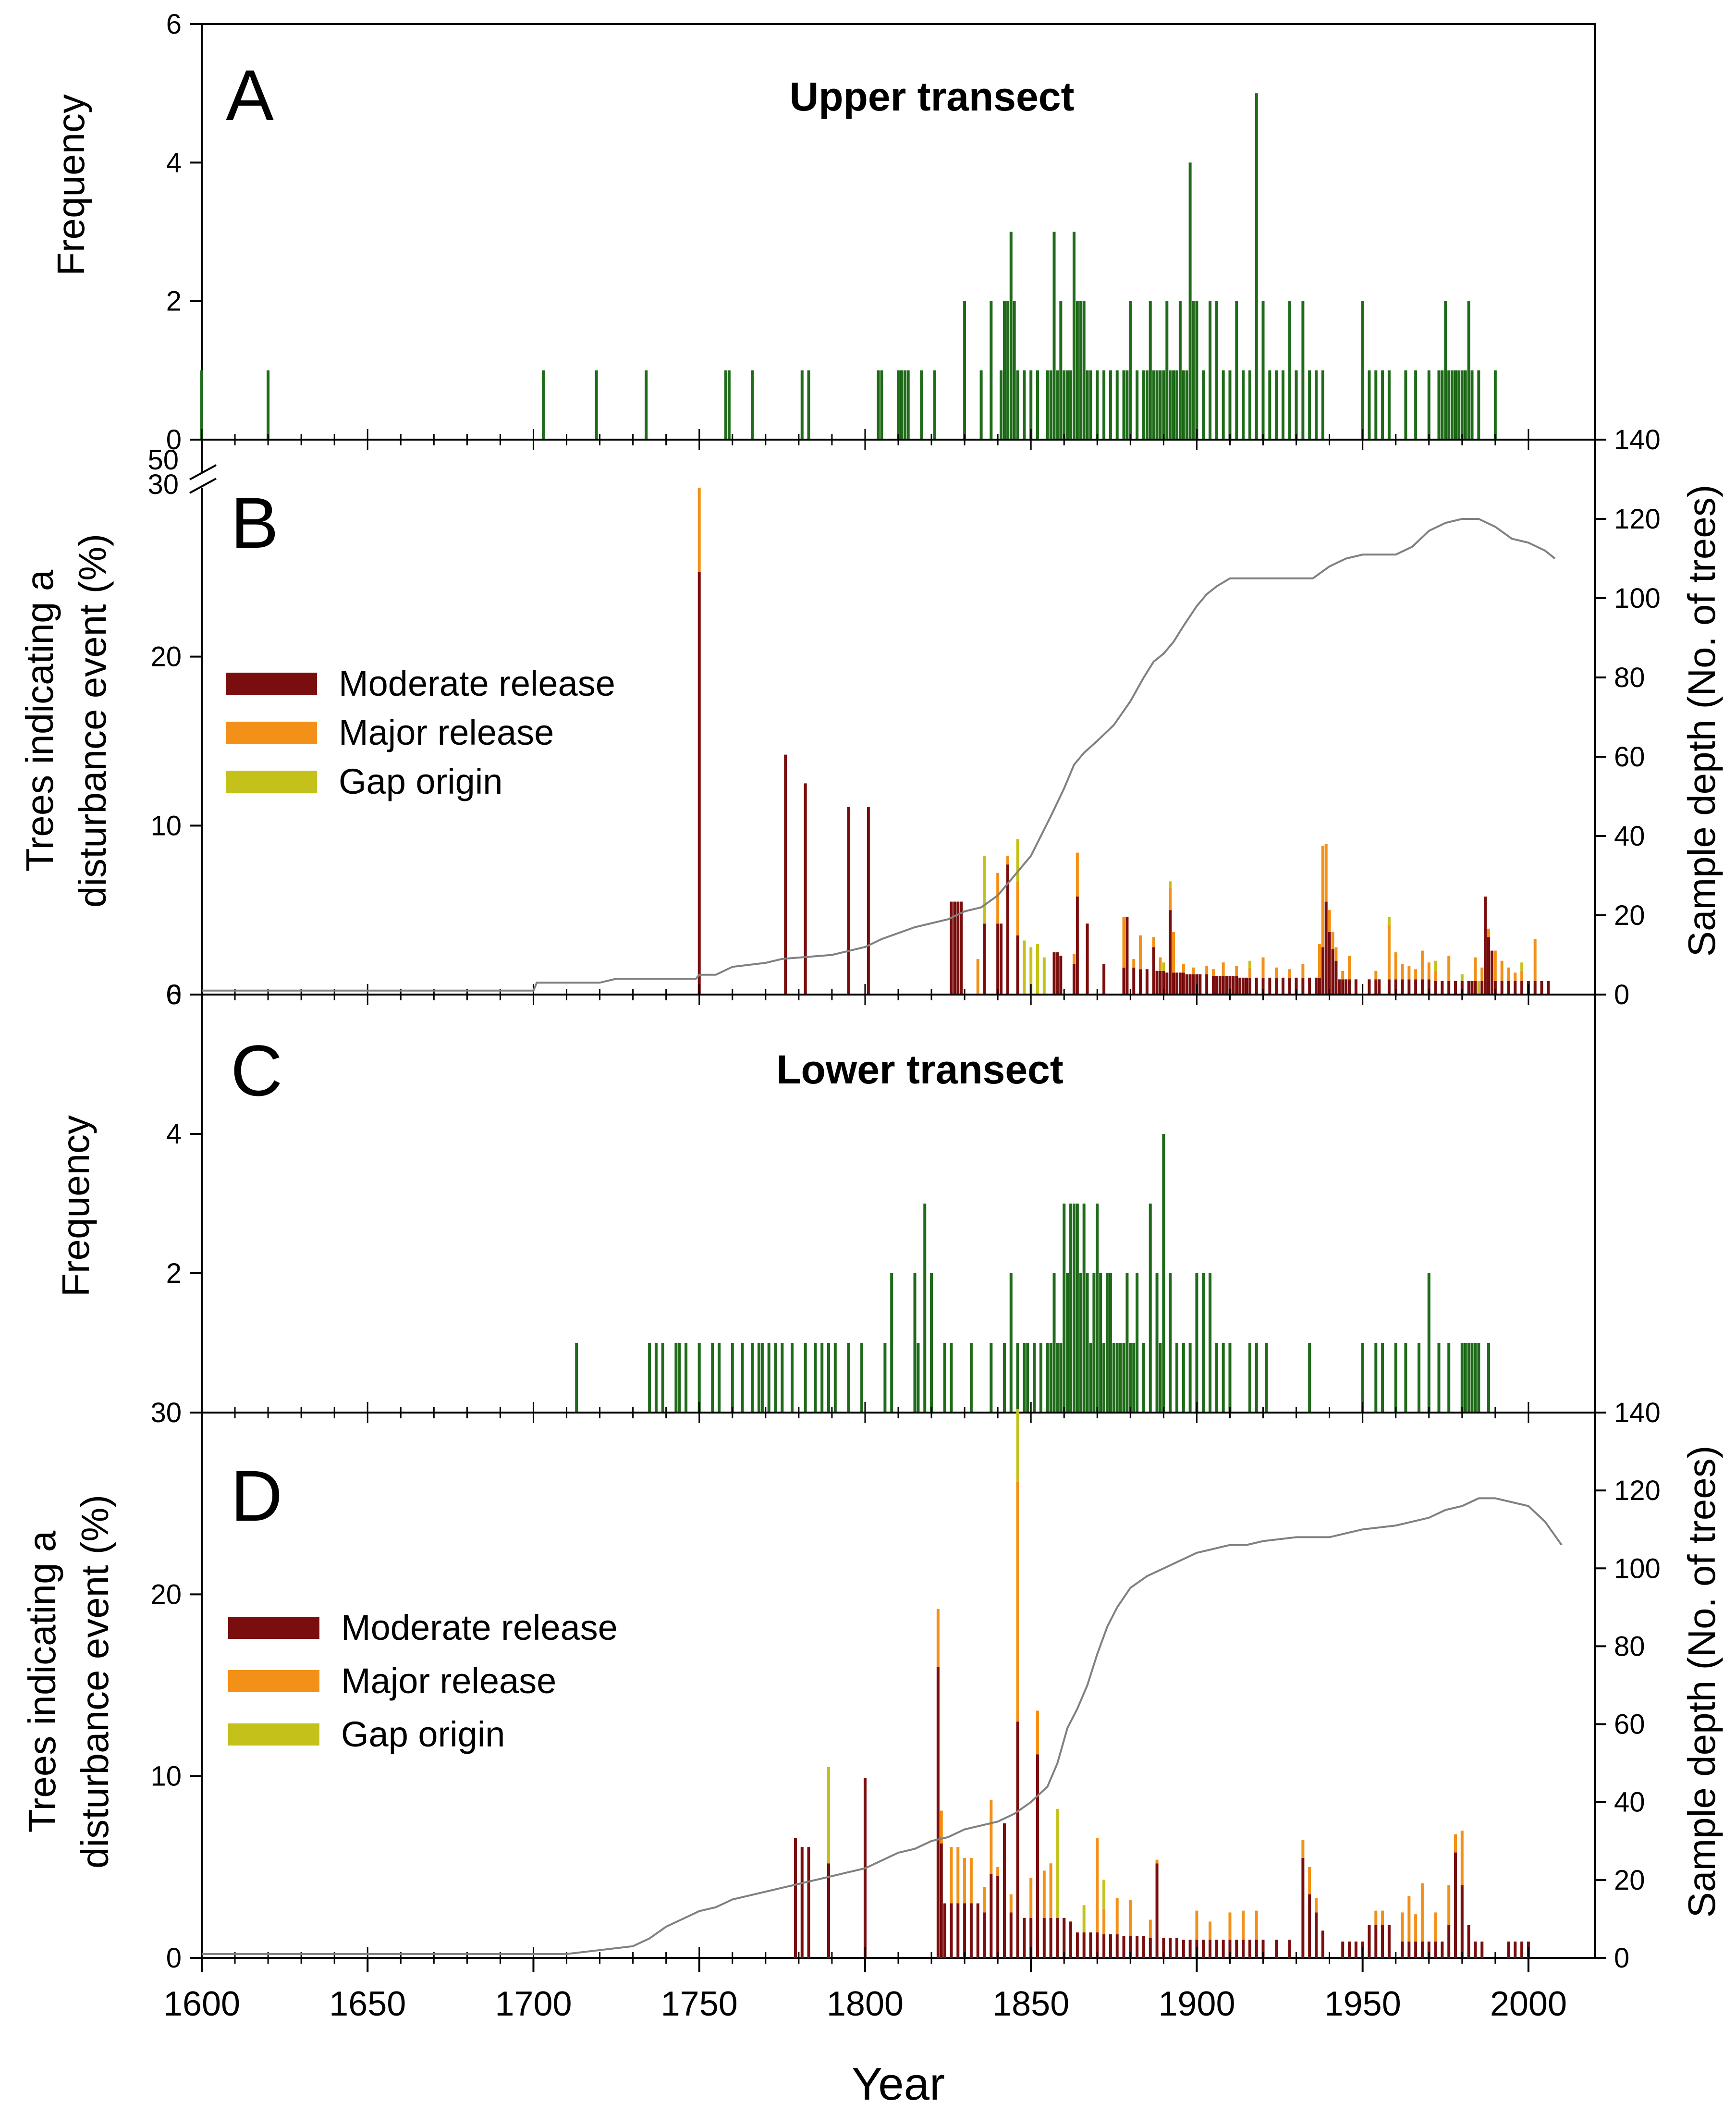 The image size is (1736, 2115). I want to click on y2-tick-label: 80, so click(1629, 677).